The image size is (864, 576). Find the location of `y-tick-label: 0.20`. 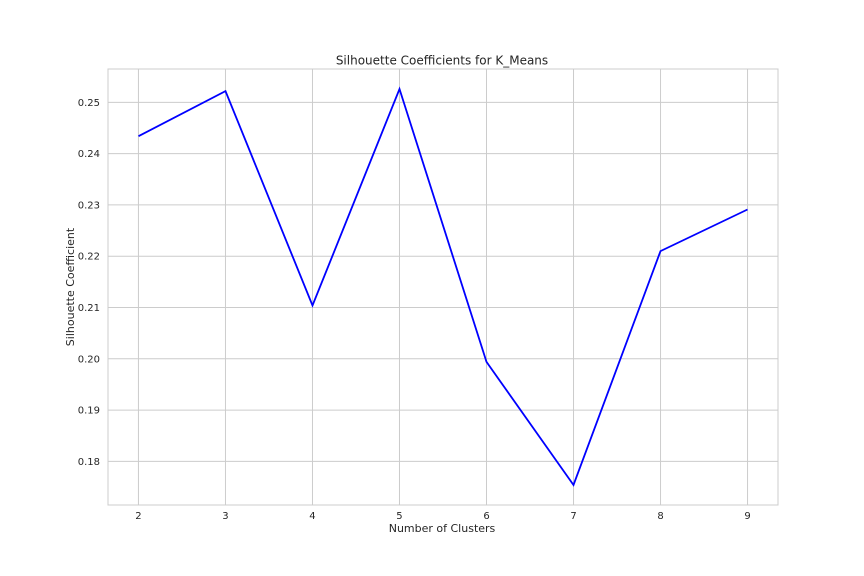

y-tick-label: 0.20 is located at coordinates (89, 359).